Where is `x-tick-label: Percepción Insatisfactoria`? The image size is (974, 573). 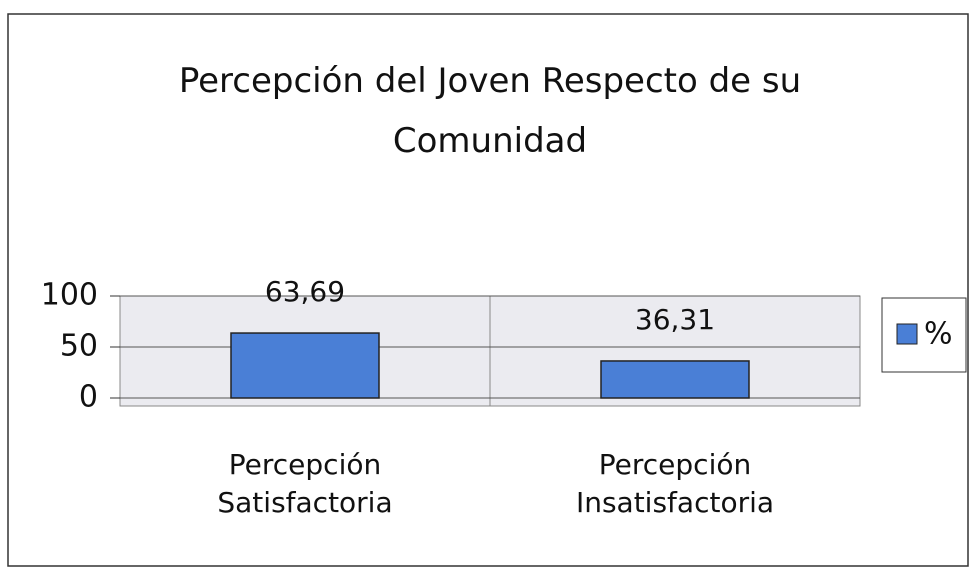
x-tick-label: Percepción Insatisfactoria is located at coordinates (675, 483).